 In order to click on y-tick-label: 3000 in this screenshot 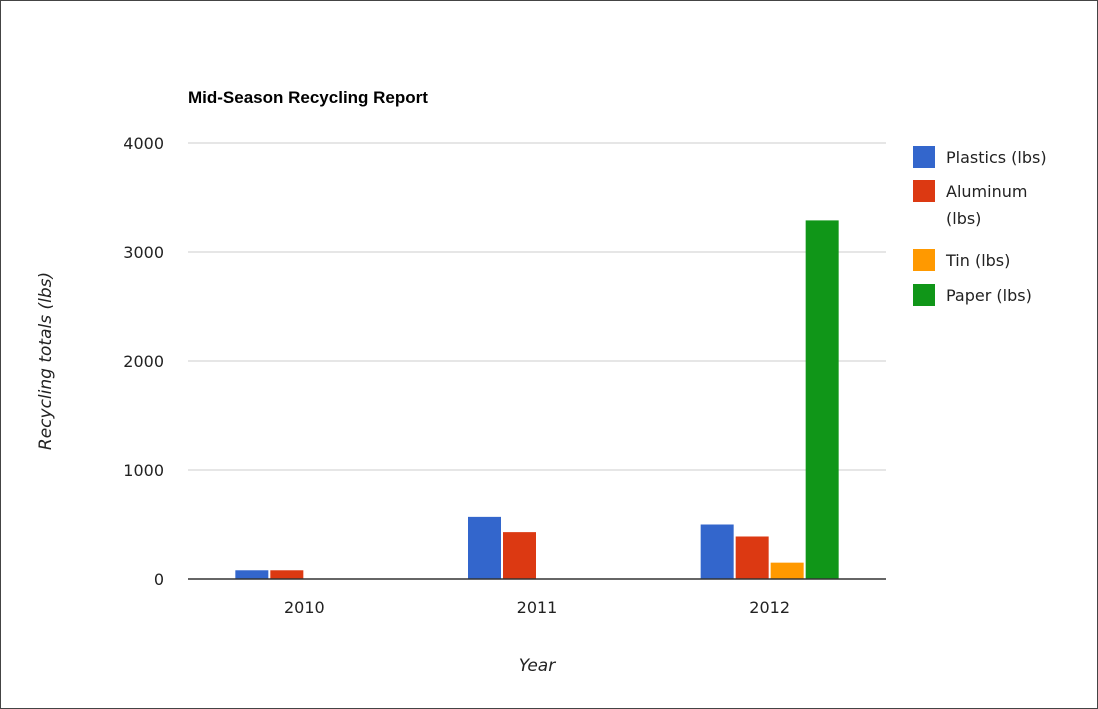, I will do `click(143, 252)`.